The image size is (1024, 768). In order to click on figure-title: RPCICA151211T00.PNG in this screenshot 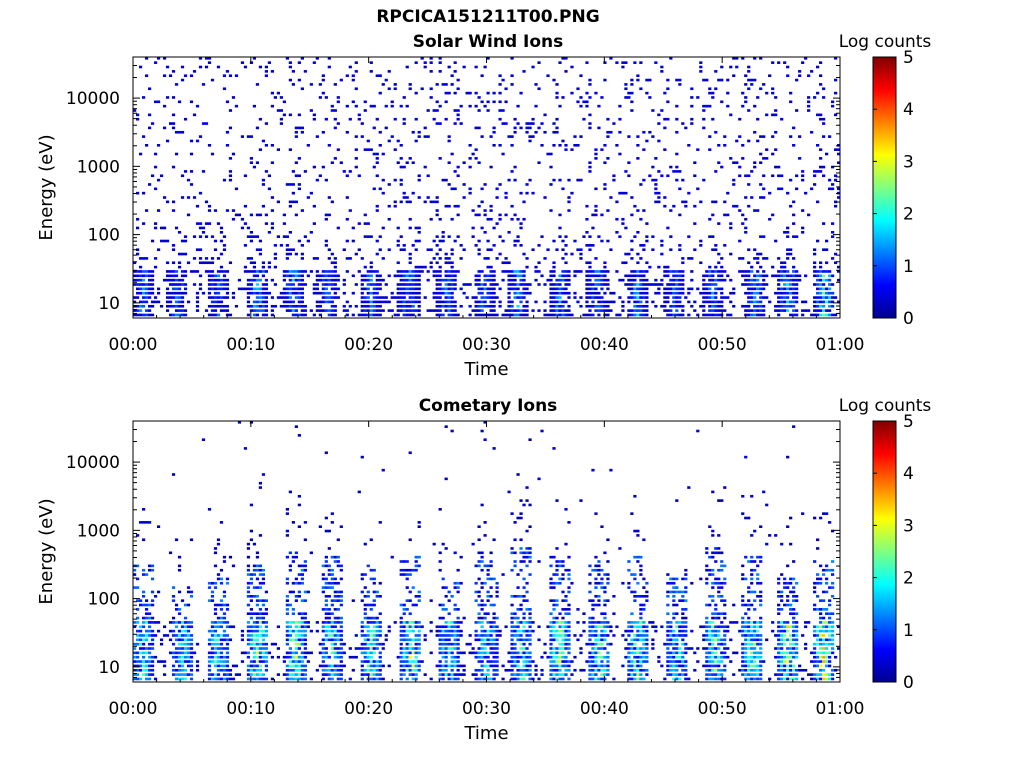, I will do `click(488, 17)`.